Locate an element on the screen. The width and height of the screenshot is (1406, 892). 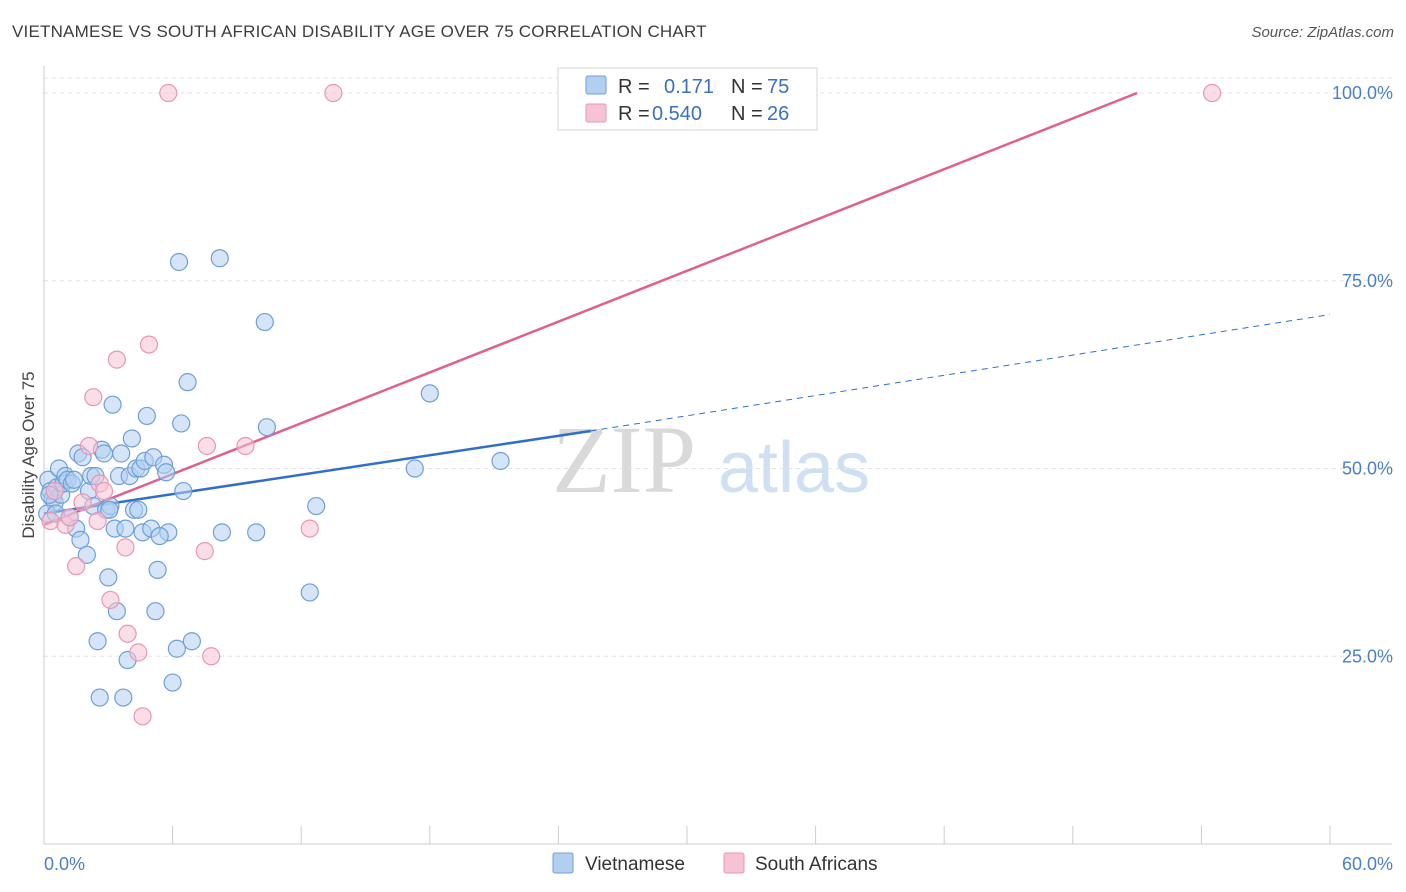
legend-swatch-vietnamese is located at coordinates (596, 85).